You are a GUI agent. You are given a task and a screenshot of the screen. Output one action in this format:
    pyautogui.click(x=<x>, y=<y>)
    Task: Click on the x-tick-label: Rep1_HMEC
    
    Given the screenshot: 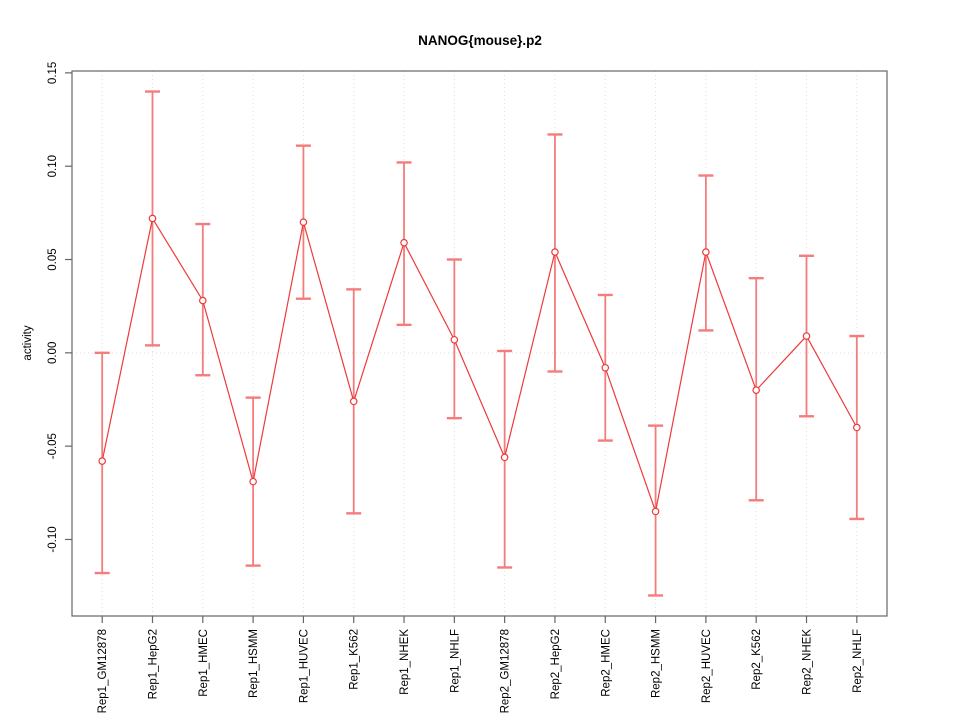 What is the action you would take?
    pyautogui.click(x=204, y=663)
    